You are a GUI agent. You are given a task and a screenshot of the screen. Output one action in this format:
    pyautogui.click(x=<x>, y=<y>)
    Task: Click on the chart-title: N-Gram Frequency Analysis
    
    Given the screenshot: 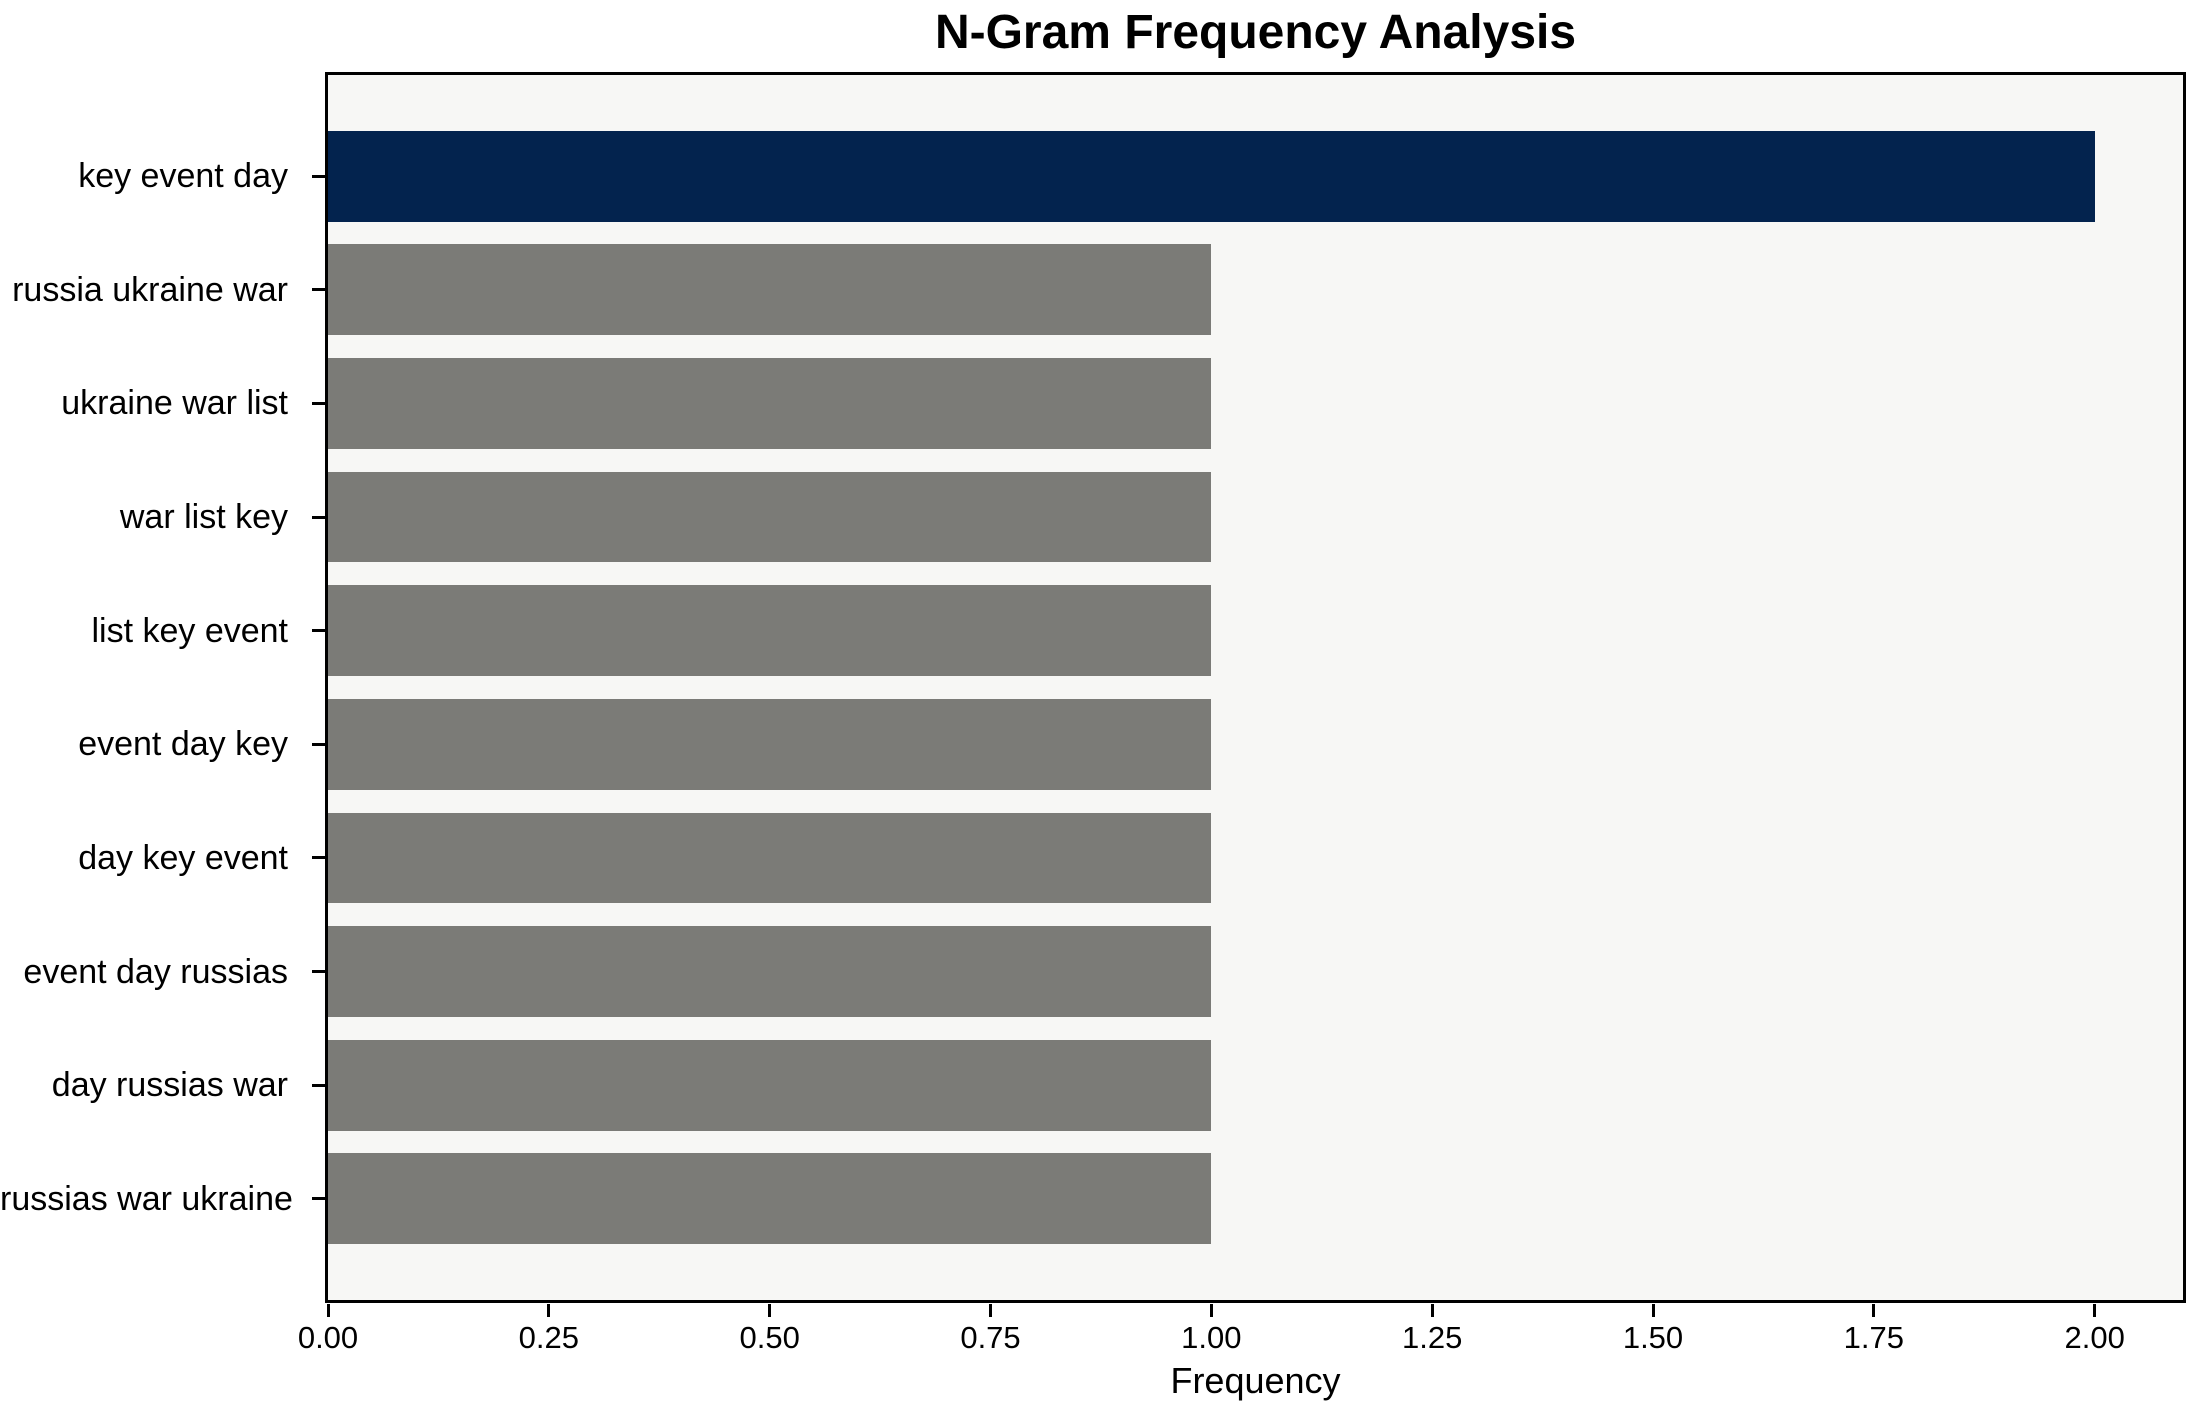 What is the action you would take?
    pyautogui.click(x=1255, y=32)
    